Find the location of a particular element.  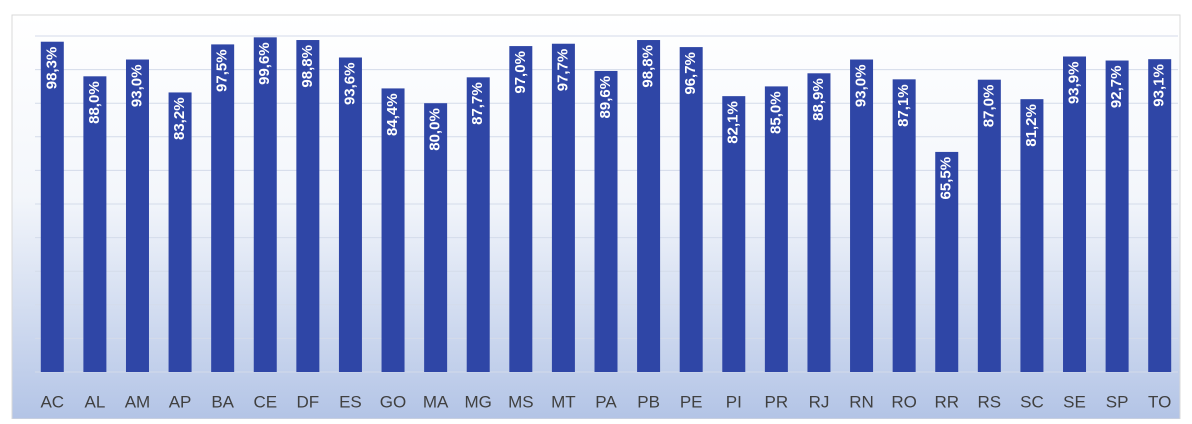

value-label: 93,1% is located at coordinates (1159, 85).